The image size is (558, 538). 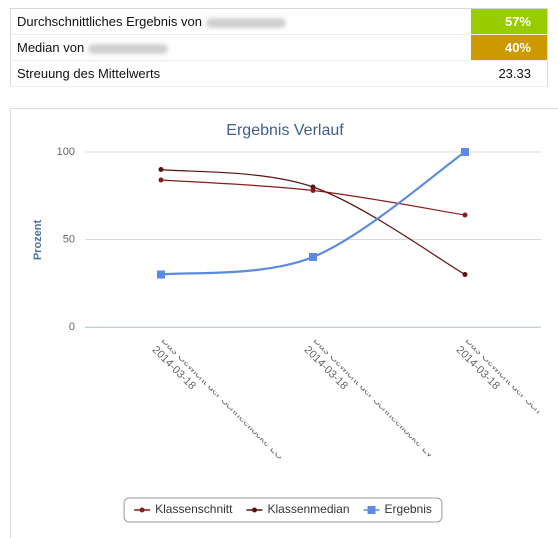 I want to click on legend-item: Klassenmedian, so click(x=298, y=509).